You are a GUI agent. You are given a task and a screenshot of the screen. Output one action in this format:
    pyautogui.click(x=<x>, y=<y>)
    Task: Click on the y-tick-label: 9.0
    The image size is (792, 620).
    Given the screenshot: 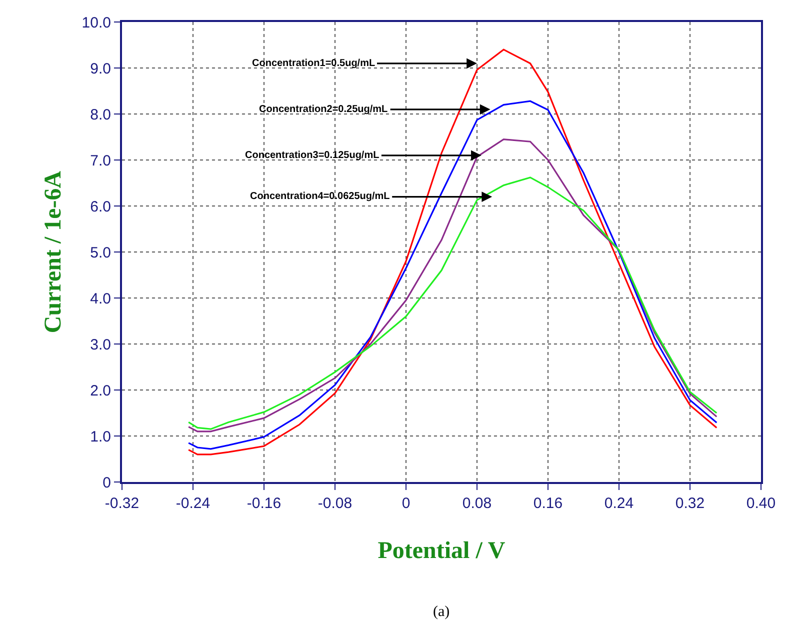 What is the action you would take?
    pyautogui.click(x=100, y=69)
    